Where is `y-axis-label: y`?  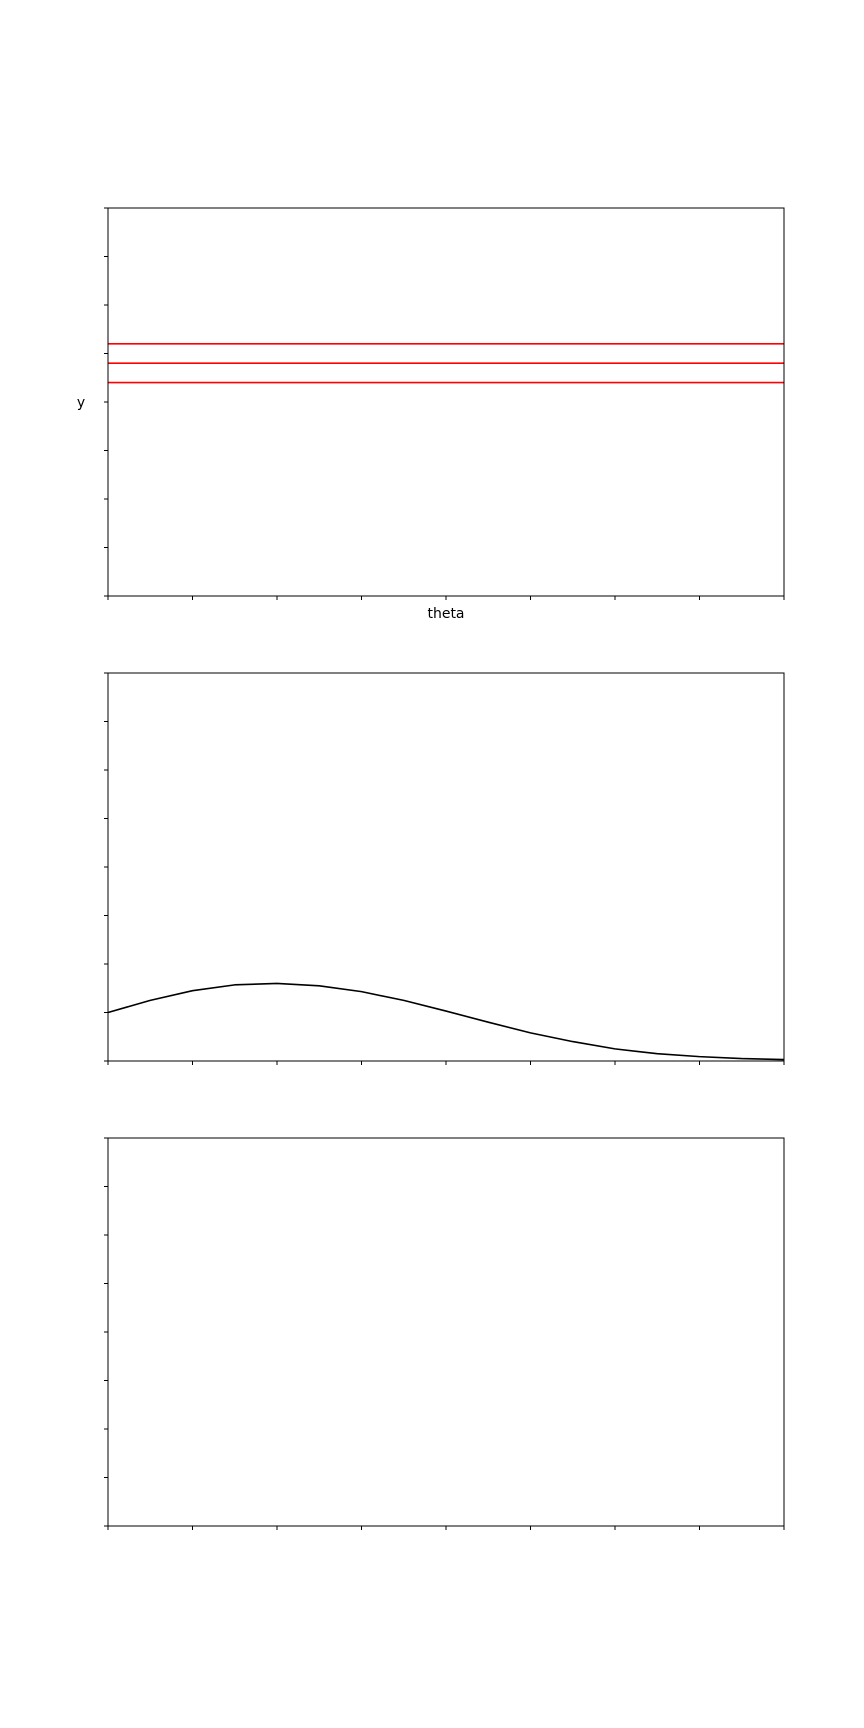
y-axis-label: y is located at coordinates (81, 403).